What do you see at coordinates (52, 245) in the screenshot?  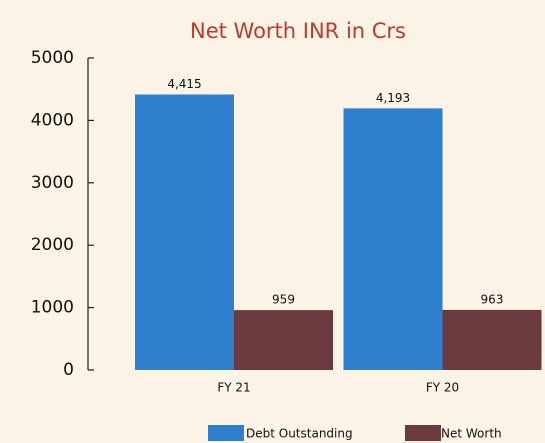 I see `y-tick-label: 2000` at bounding box center [52, 245].